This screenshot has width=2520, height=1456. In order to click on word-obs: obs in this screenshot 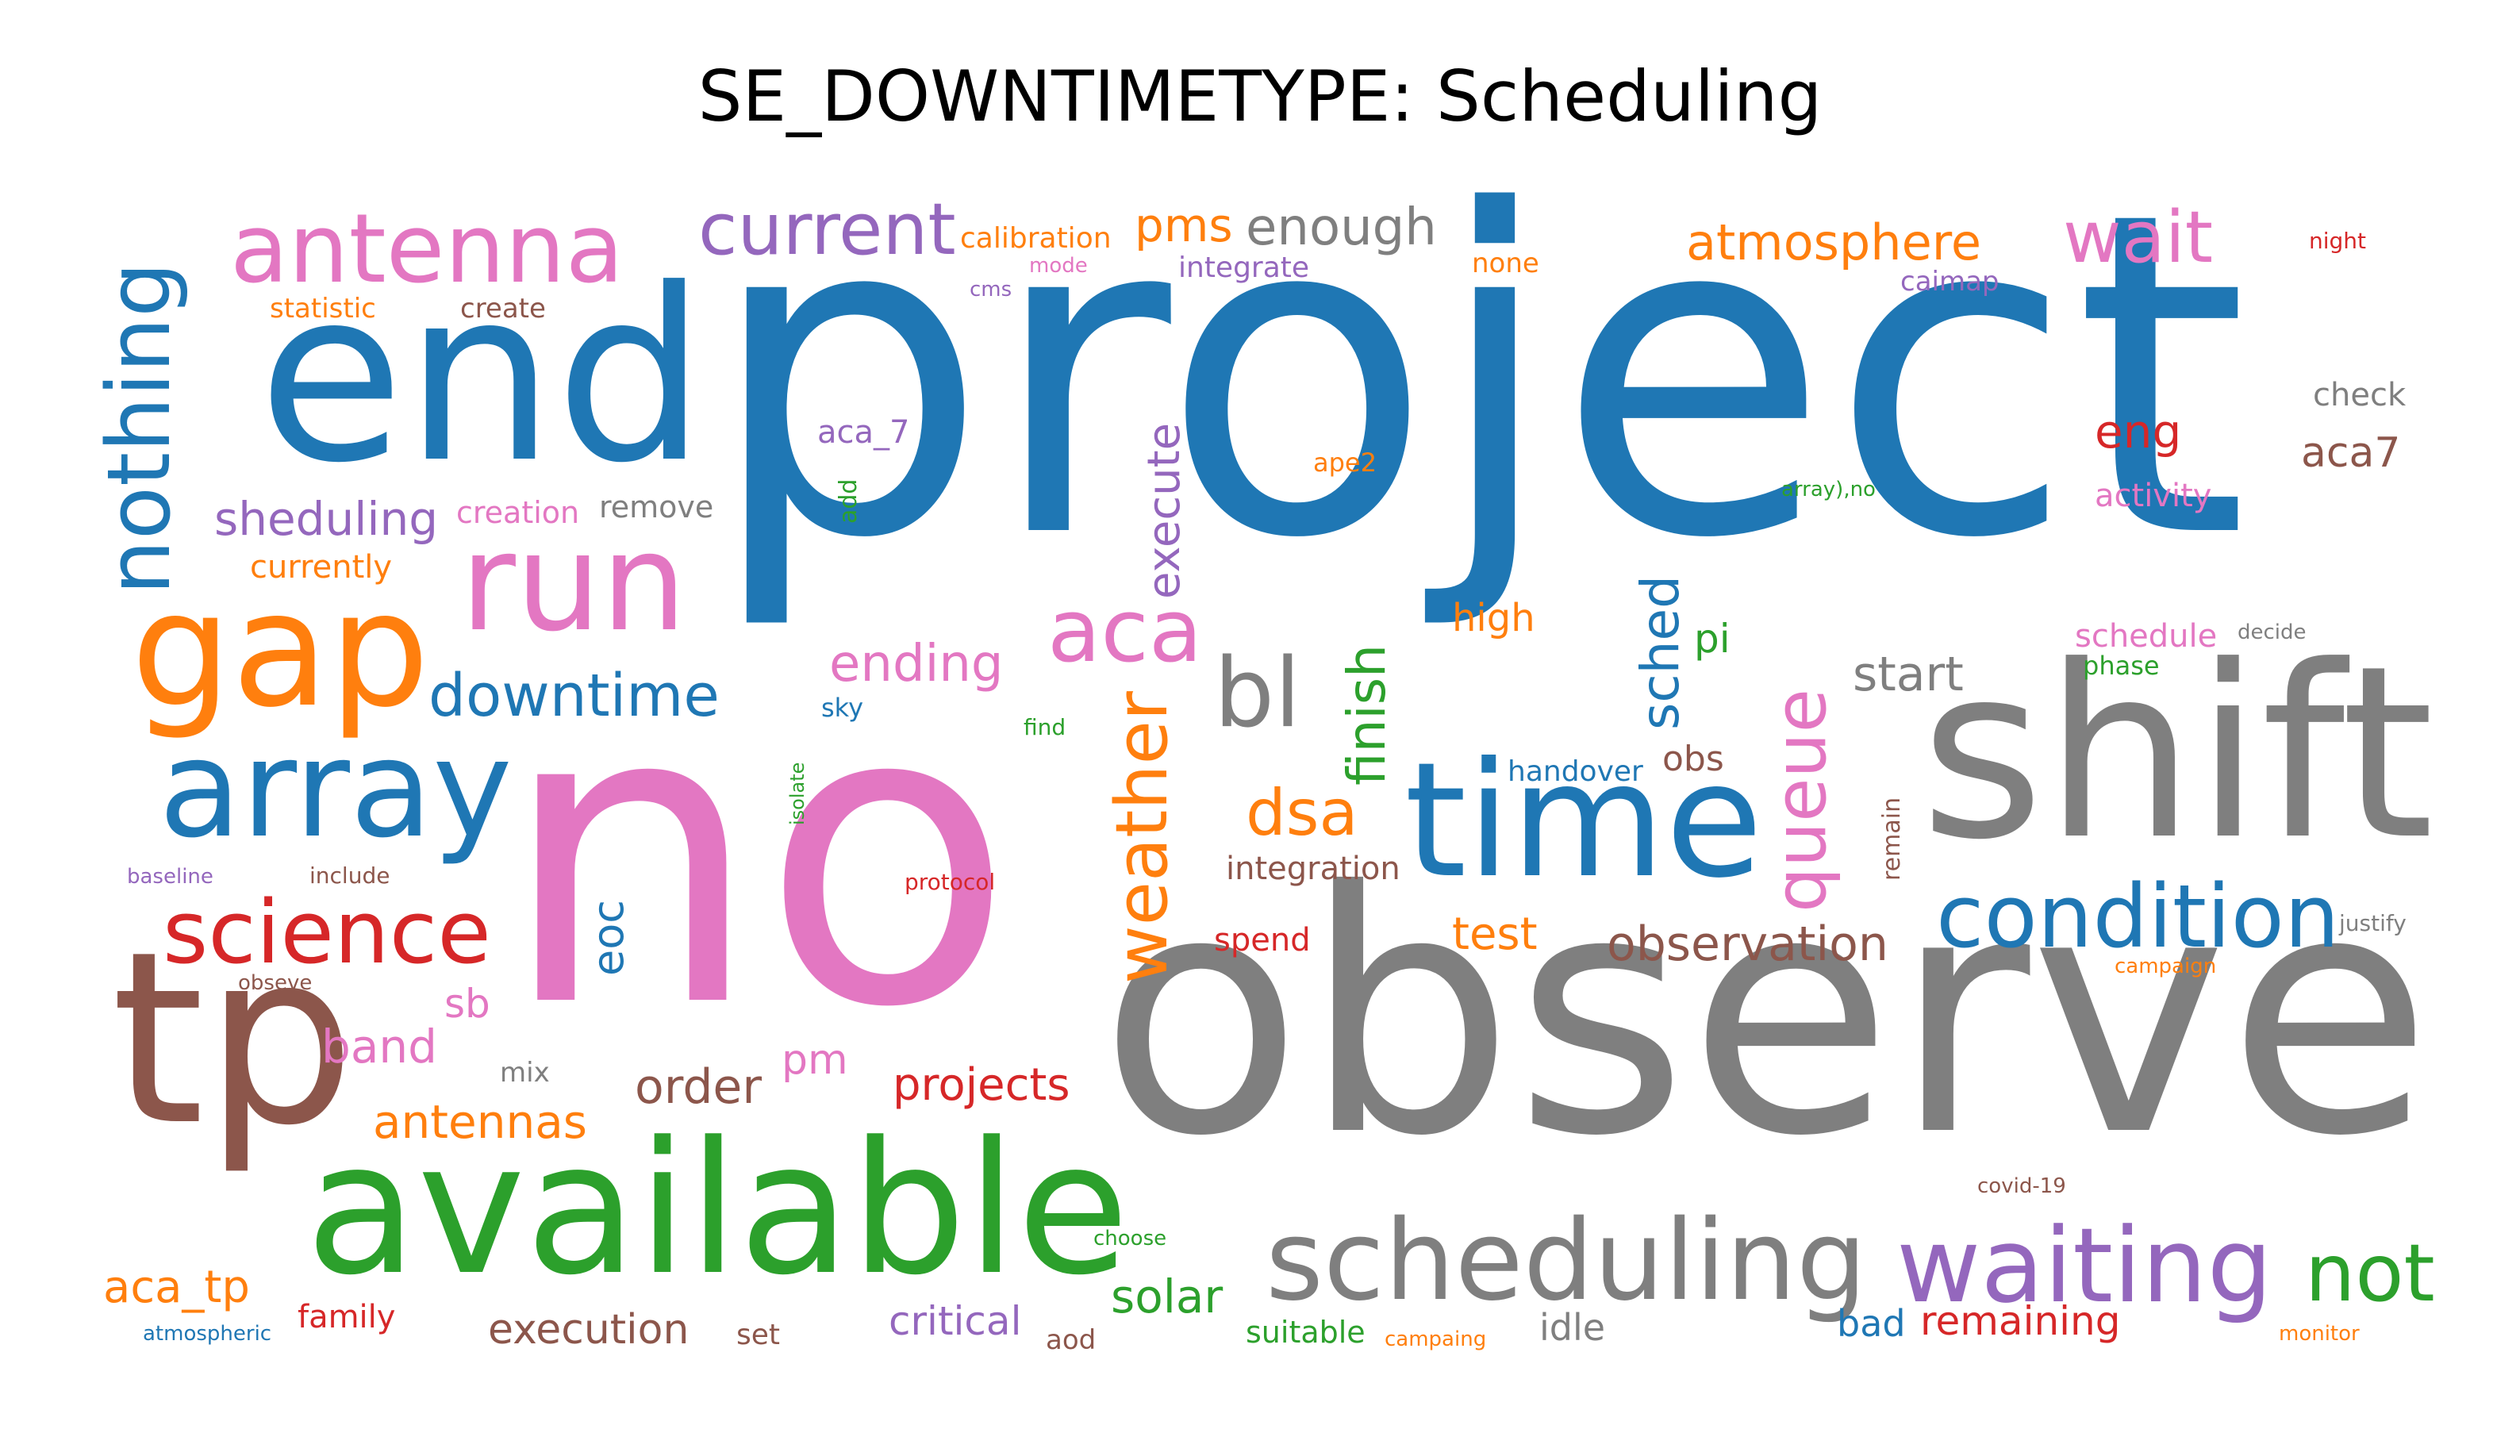, I will do `click(1693, 759)`.